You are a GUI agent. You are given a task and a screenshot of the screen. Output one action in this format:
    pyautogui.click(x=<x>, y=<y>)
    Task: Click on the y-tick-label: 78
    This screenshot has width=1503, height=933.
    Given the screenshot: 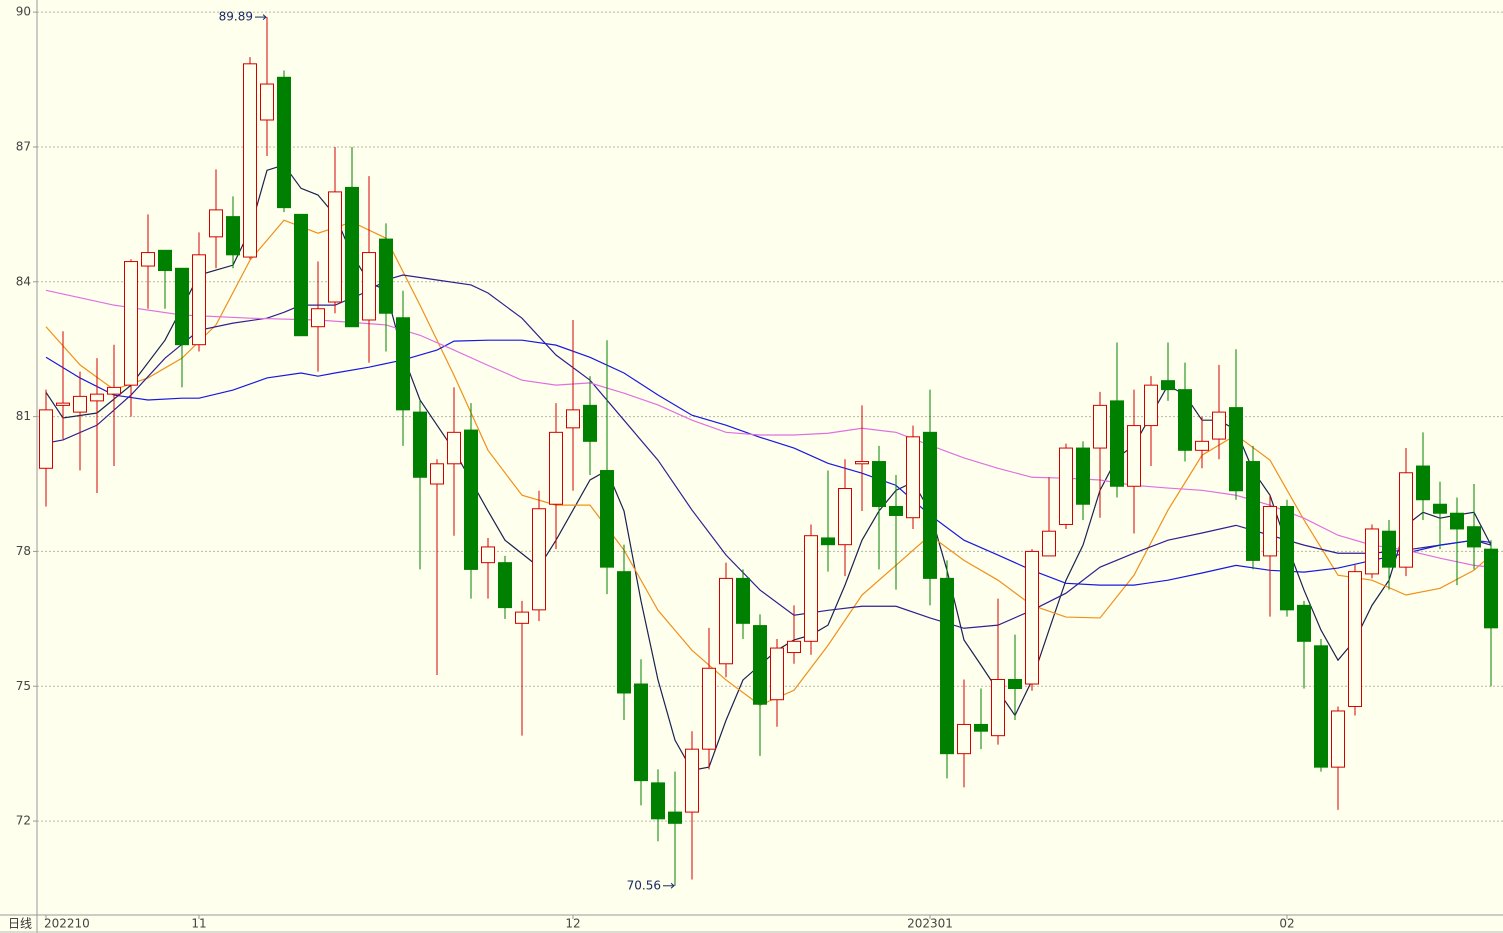 What is the action you would take?
    pyautogui.click(x=23, y=551)
    